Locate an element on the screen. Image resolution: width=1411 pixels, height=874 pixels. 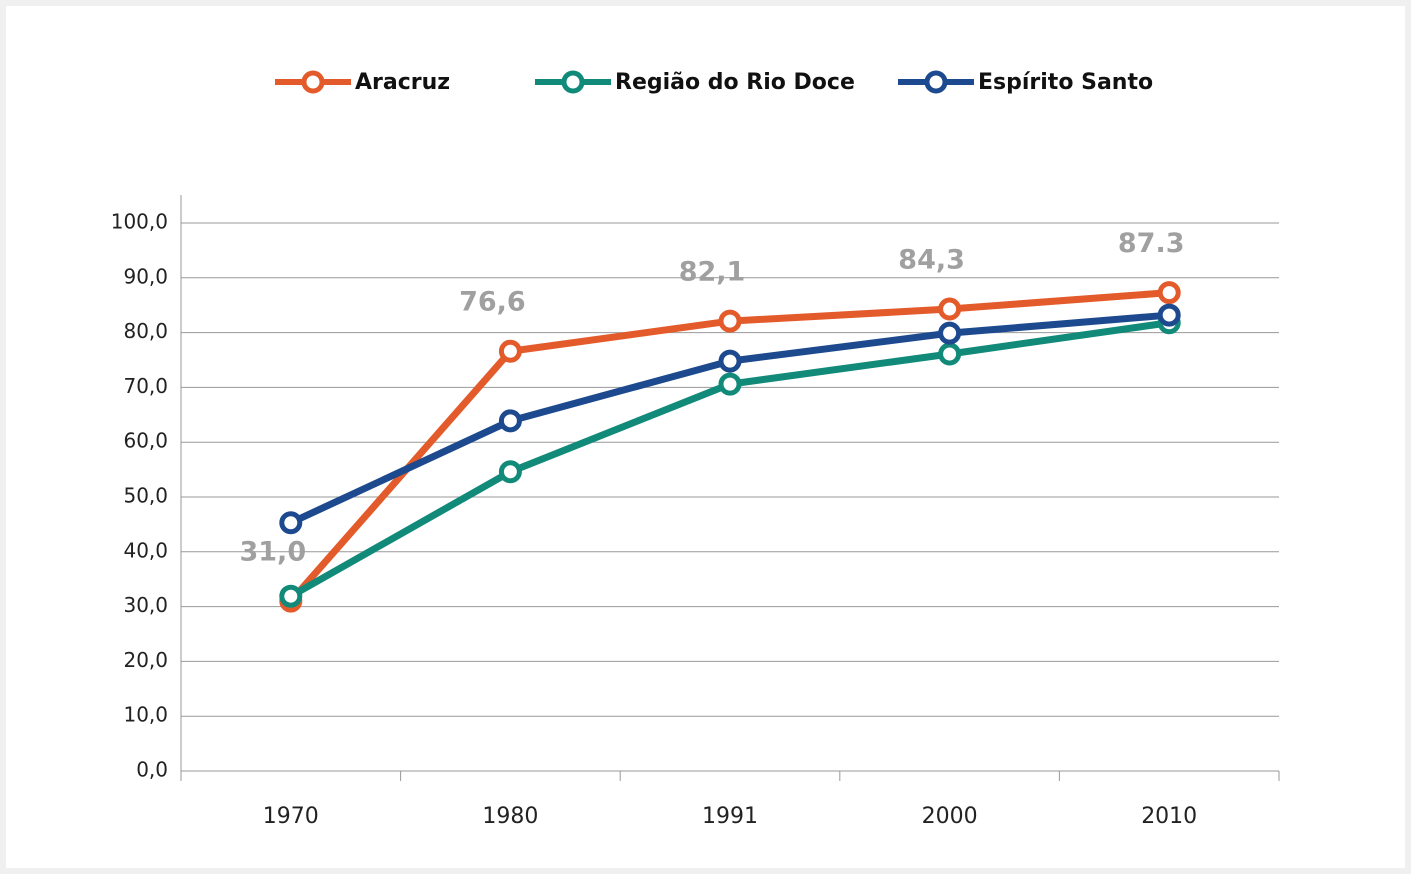
data-label: 76,6 is located at coordinates (492, 302).